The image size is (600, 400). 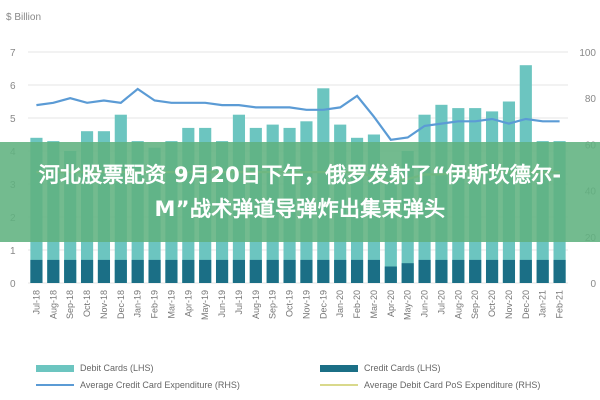 I want to click on x-tick-label: Dec-19, so click(x=323, y=304).